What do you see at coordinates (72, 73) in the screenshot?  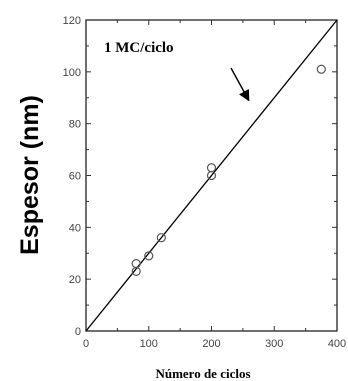 I see `y-tick-label: 100` at bounding box center [72, 73].